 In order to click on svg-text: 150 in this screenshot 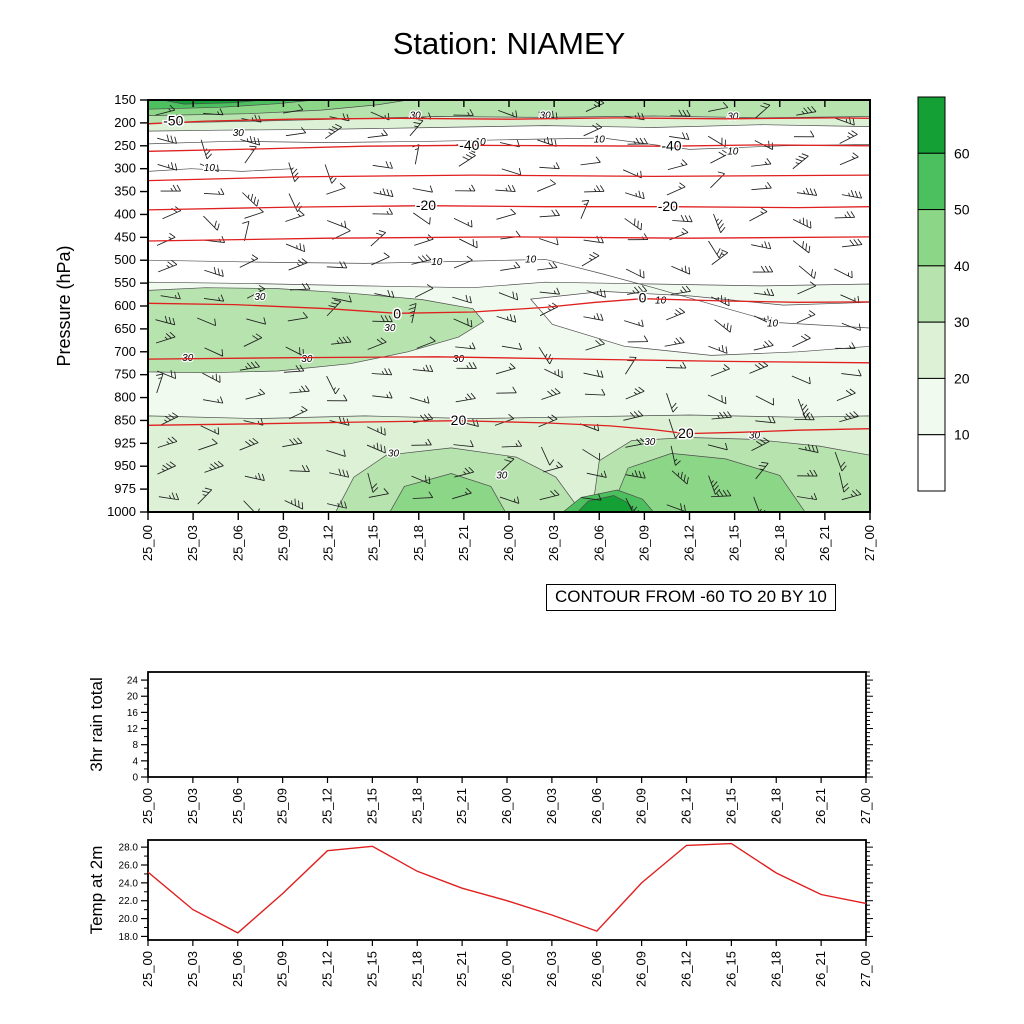, I will do `click(125, 99)`.